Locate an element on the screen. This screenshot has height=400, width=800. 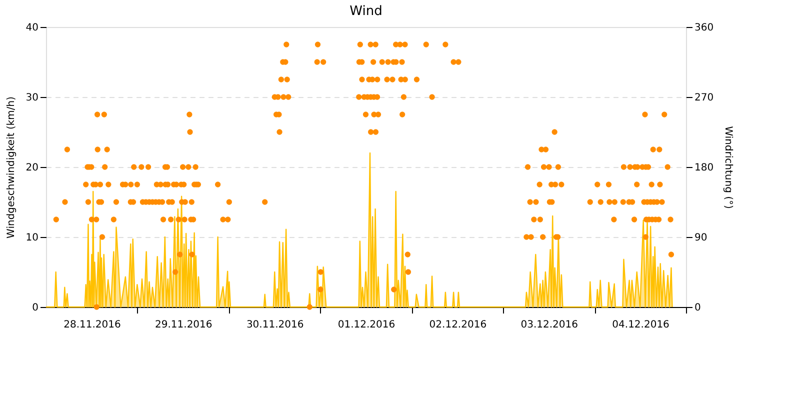
x-tick-label: 04.12.2016 is located at coordinates (641, 325).